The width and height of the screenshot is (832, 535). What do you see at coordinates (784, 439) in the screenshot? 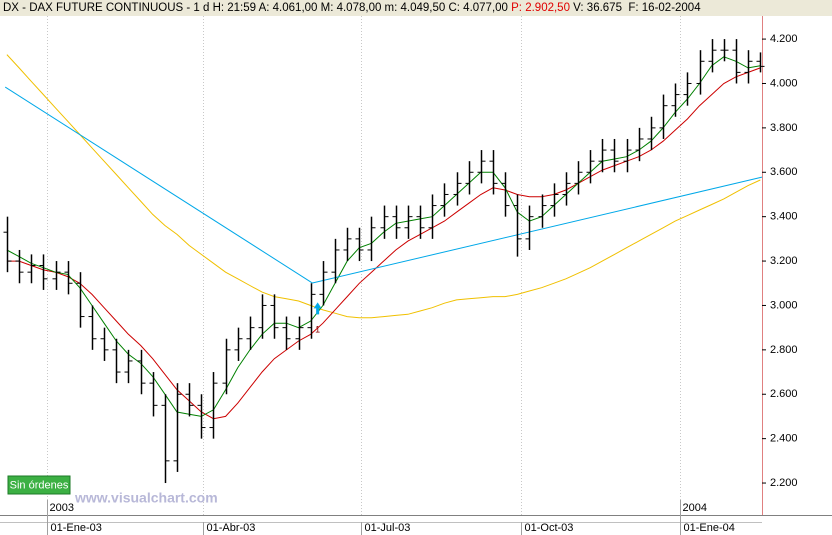
I see `y-tick-label: 2.400` at bounding box center [784, 439].